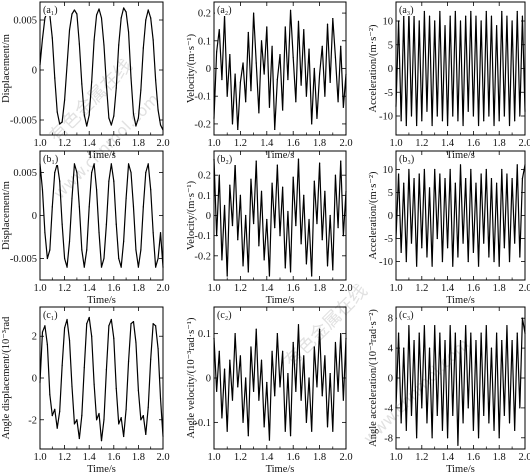 The width and height of the screenshot is (530, 473). What do you see at coordinates (101, 379) in the screenshot?
I see `series-line` at bounding box center [101, 379].